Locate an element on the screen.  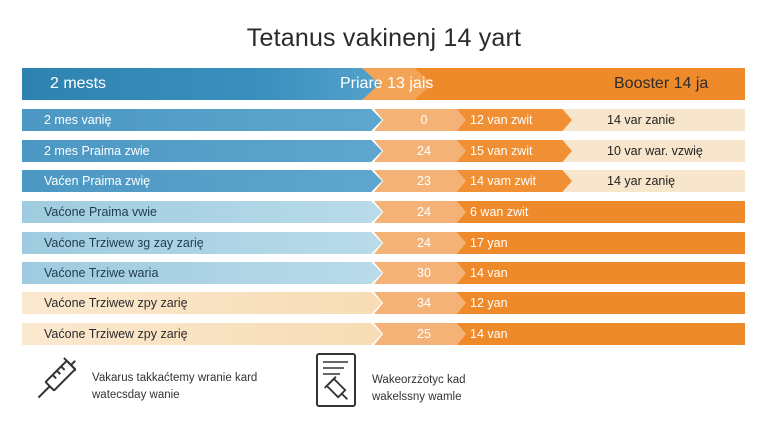
footer-left-line1: Vakarus takkaćtemy wranie kard is located at coordinates (175, 378).